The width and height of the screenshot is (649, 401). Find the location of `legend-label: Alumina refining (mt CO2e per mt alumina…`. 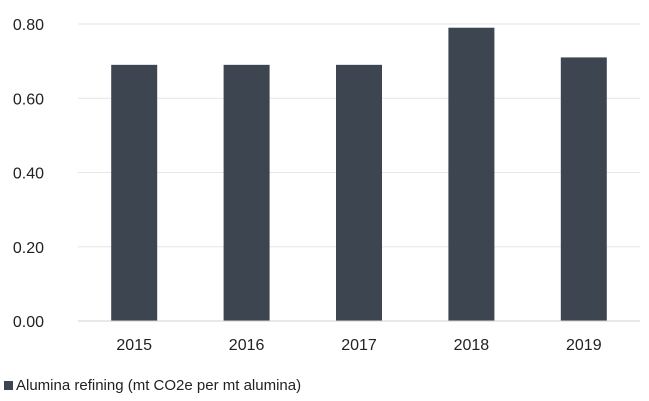

legend-label: Alumina refining (mt CO2e per mt alumina… is located at coordinates (159, 385).